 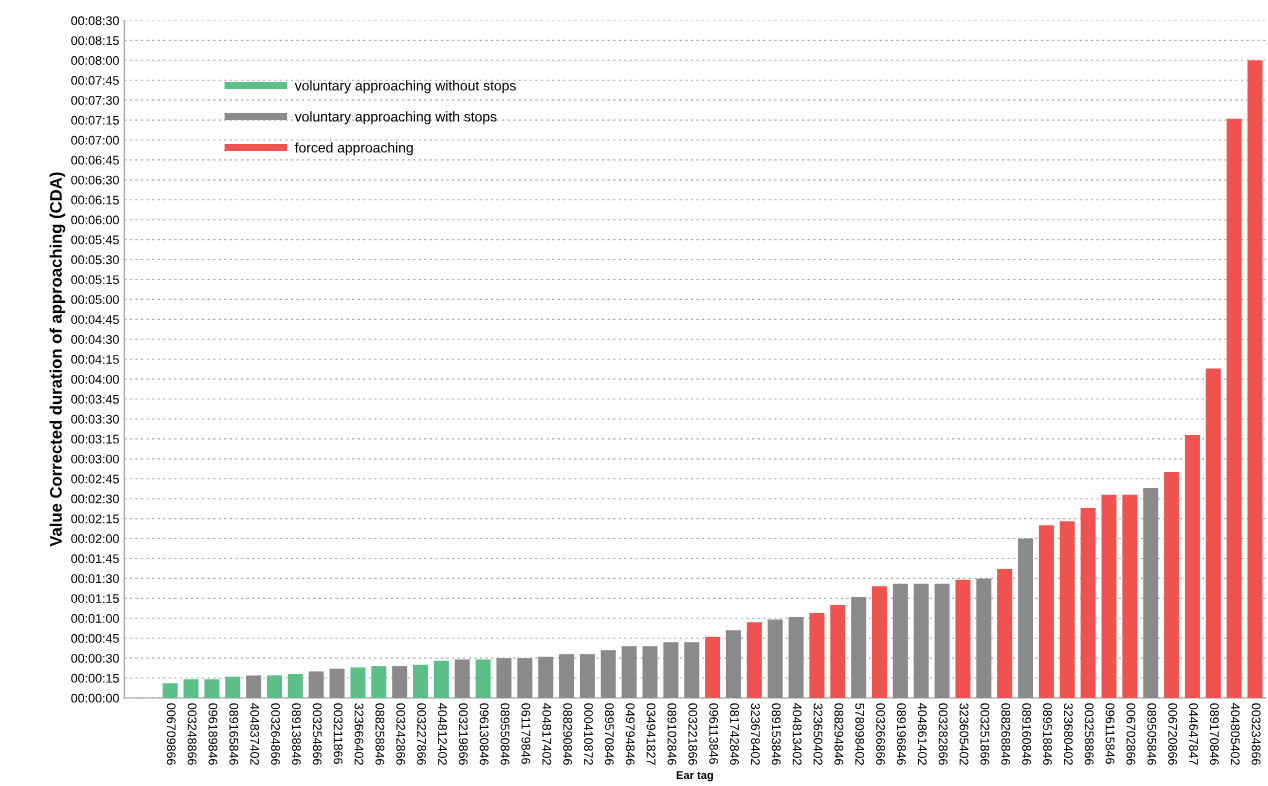 What do you see at coordinates (296, 734) in the screenshot?
I see `x-tick-label: 089138846` at bounding box center [296, 734].